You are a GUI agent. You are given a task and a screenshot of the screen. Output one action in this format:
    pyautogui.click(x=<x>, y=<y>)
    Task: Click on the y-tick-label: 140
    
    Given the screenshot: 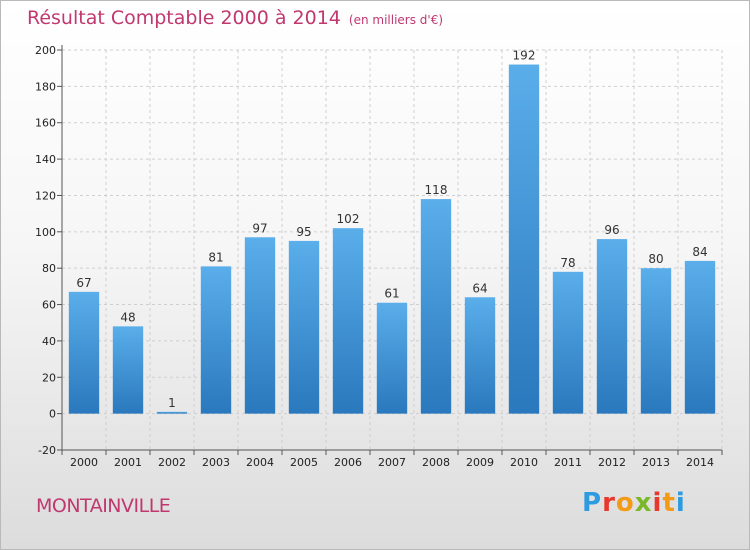 What is the action you would take?
    pyautogui.click(x=45, y=159)
    